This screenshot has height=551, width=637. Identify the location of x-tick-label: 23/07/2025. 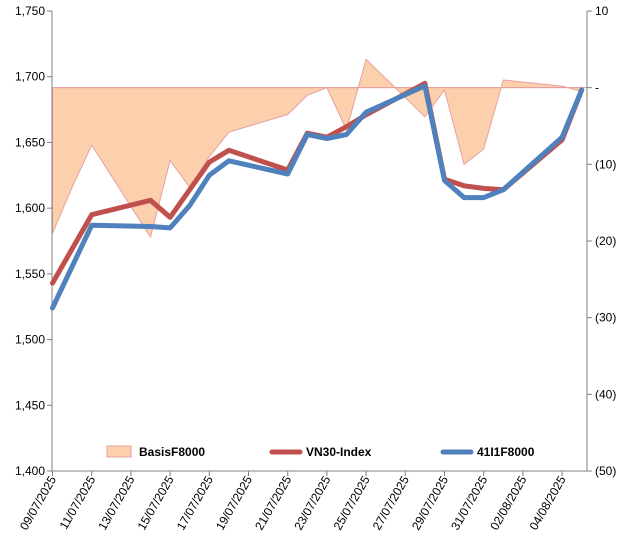
(312, 502).